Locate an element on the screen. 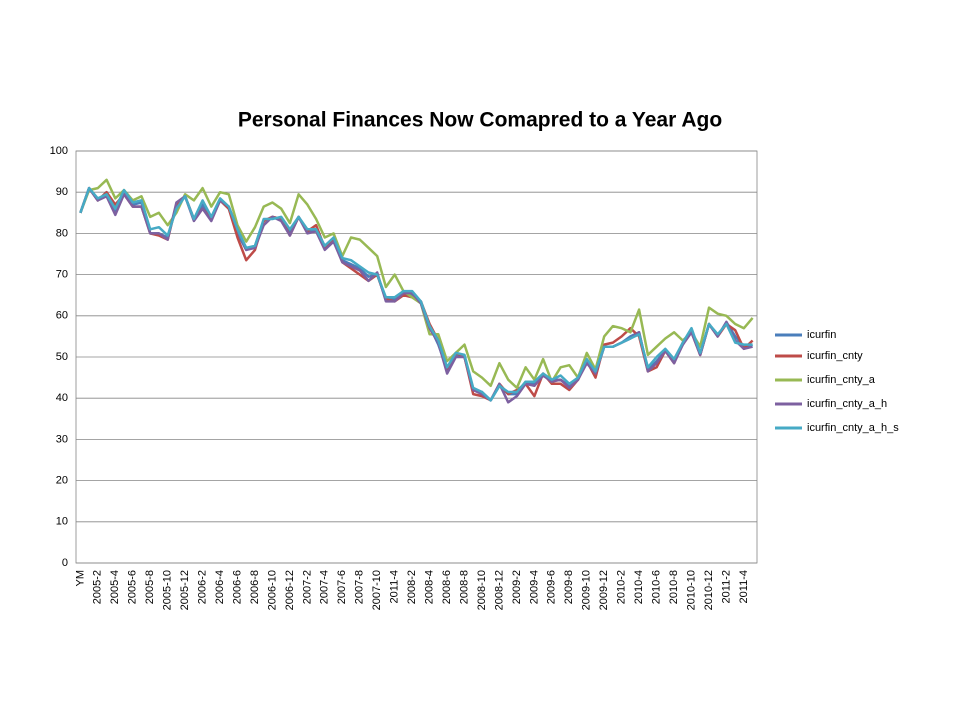  x-tick-label: 2005-2 is located at coordinates (98, 587).